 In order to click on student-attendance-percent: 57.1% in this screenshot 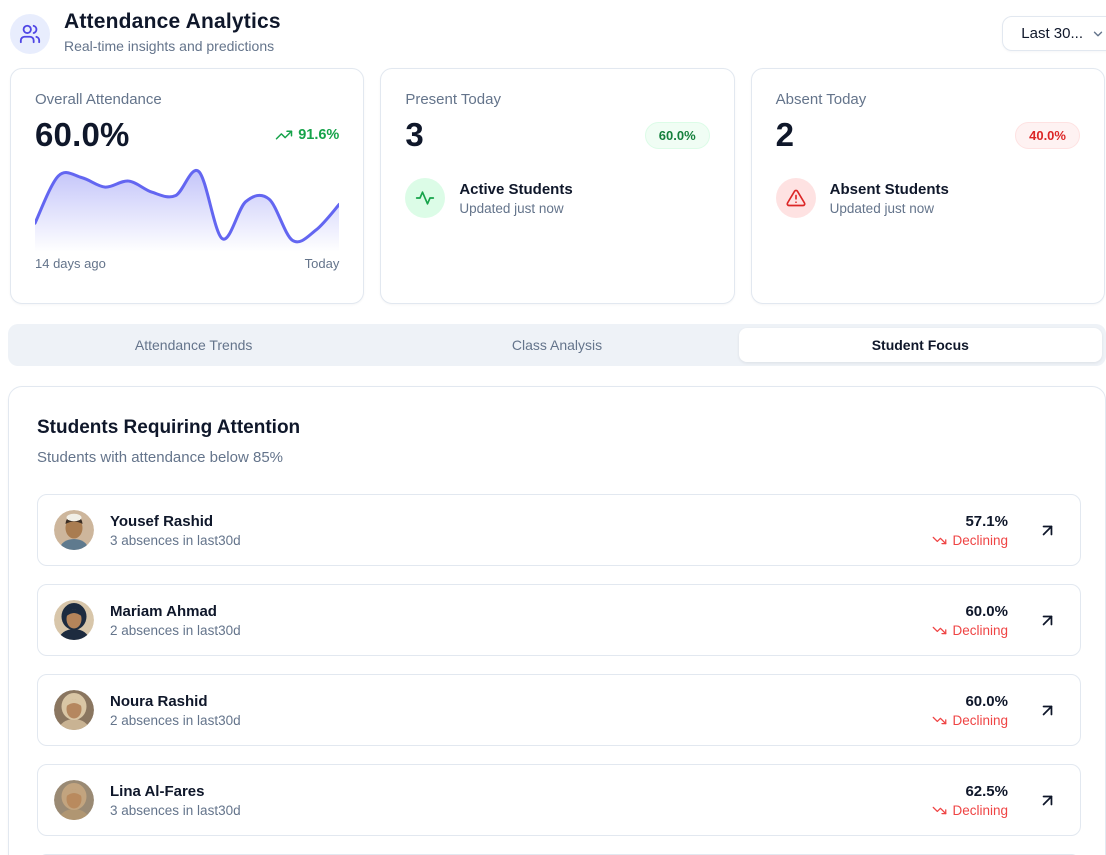, I will do `click(986, 521)`.